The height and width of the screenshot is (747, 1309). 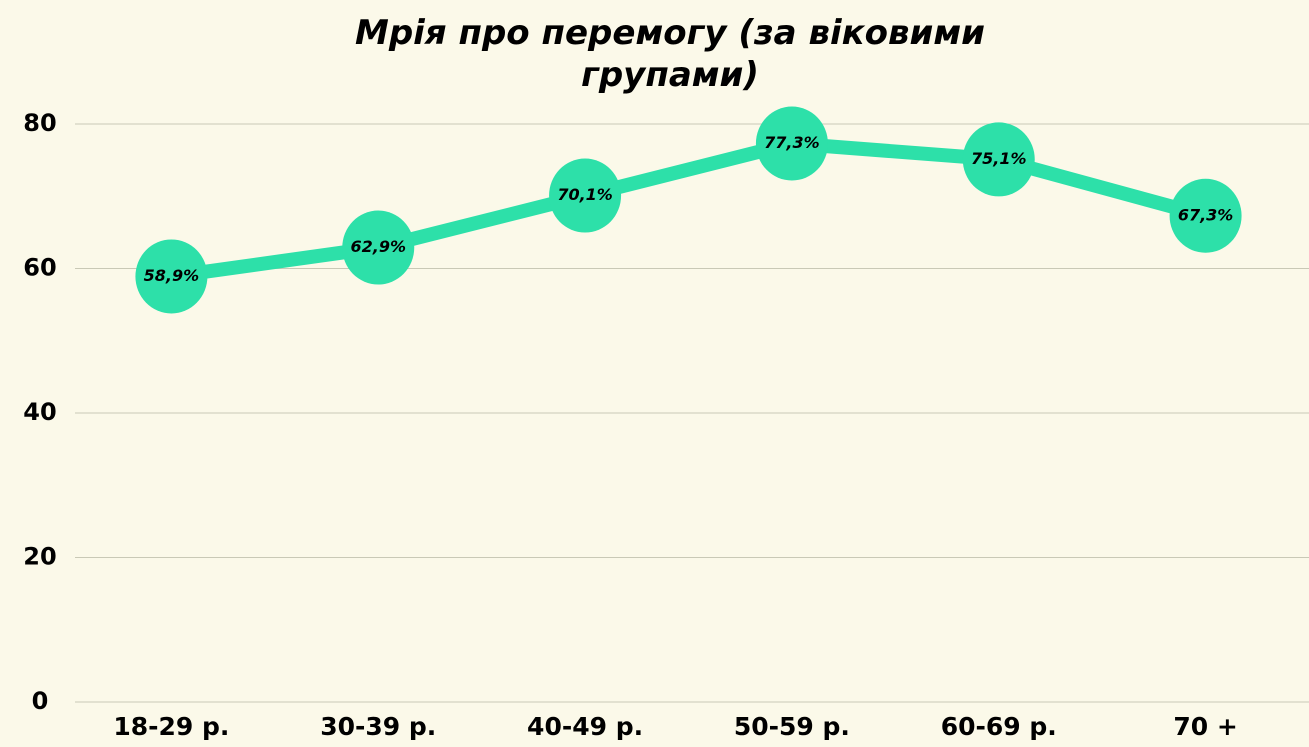 What do you see at coordinates (39, 412) in the screenshot?
I see `y-tick-label: 40` at bounding box center [39, 412].